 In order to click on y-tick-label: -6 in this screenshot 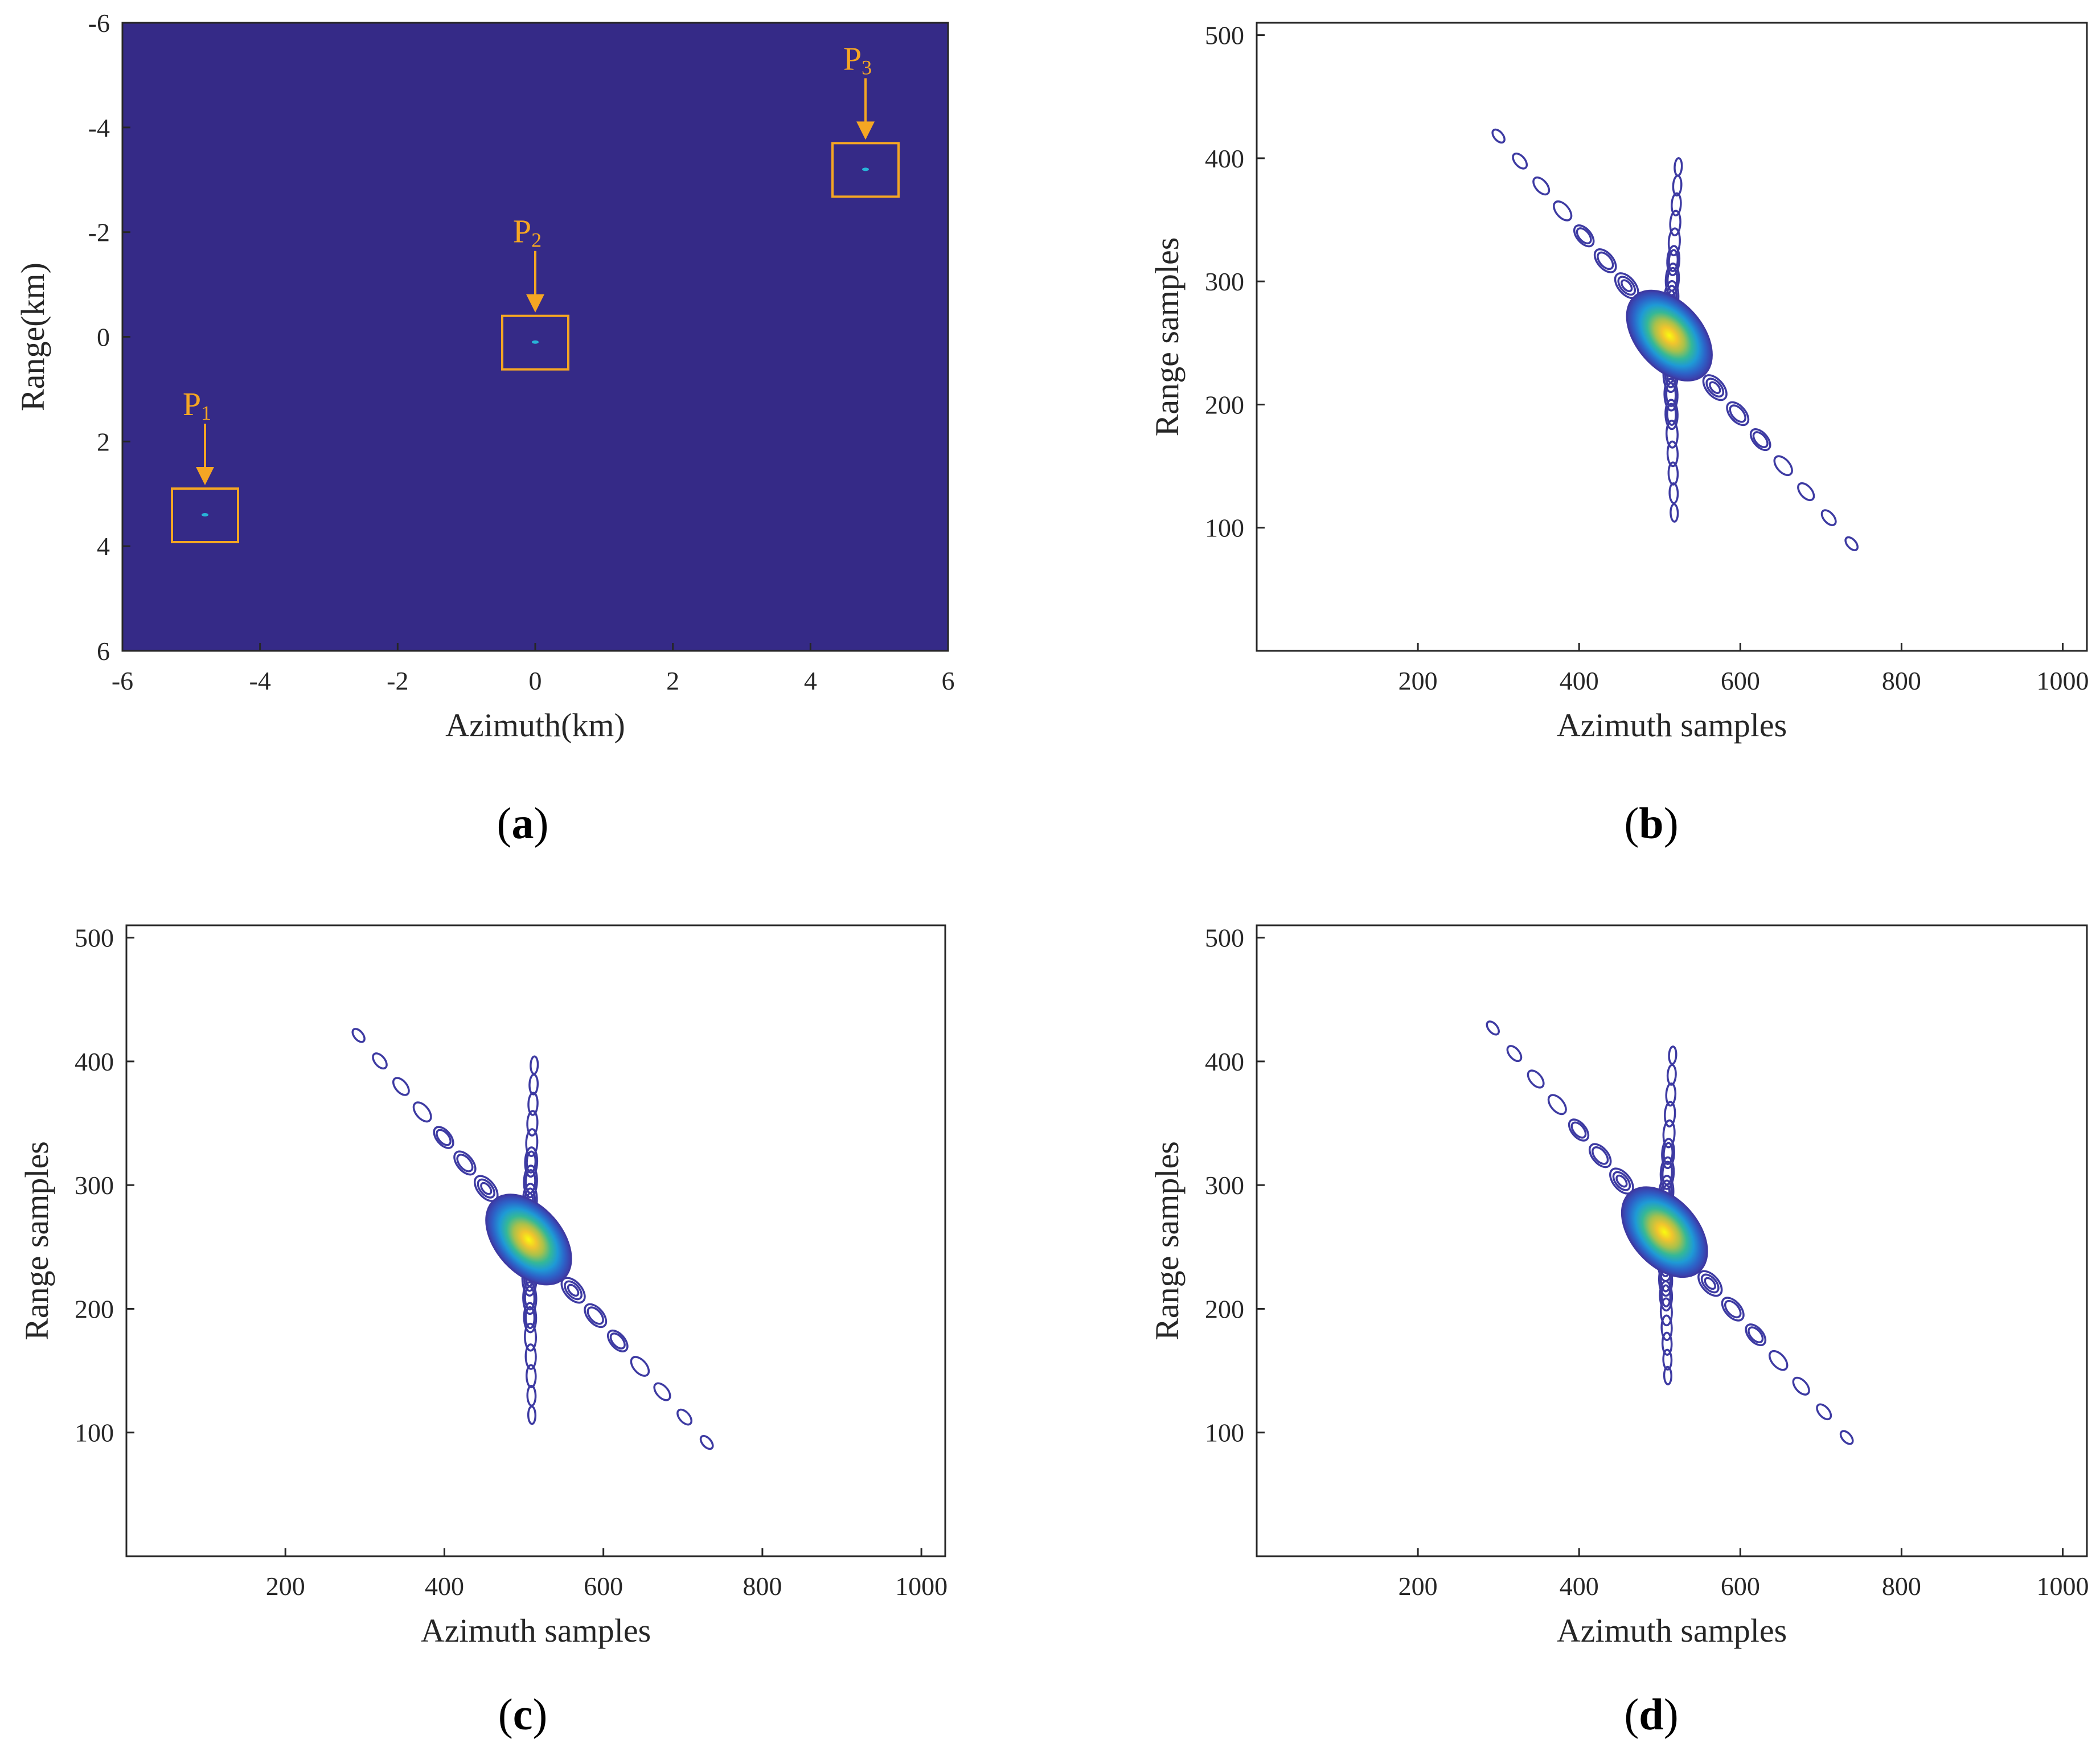, I will do `click(99, 23)`.